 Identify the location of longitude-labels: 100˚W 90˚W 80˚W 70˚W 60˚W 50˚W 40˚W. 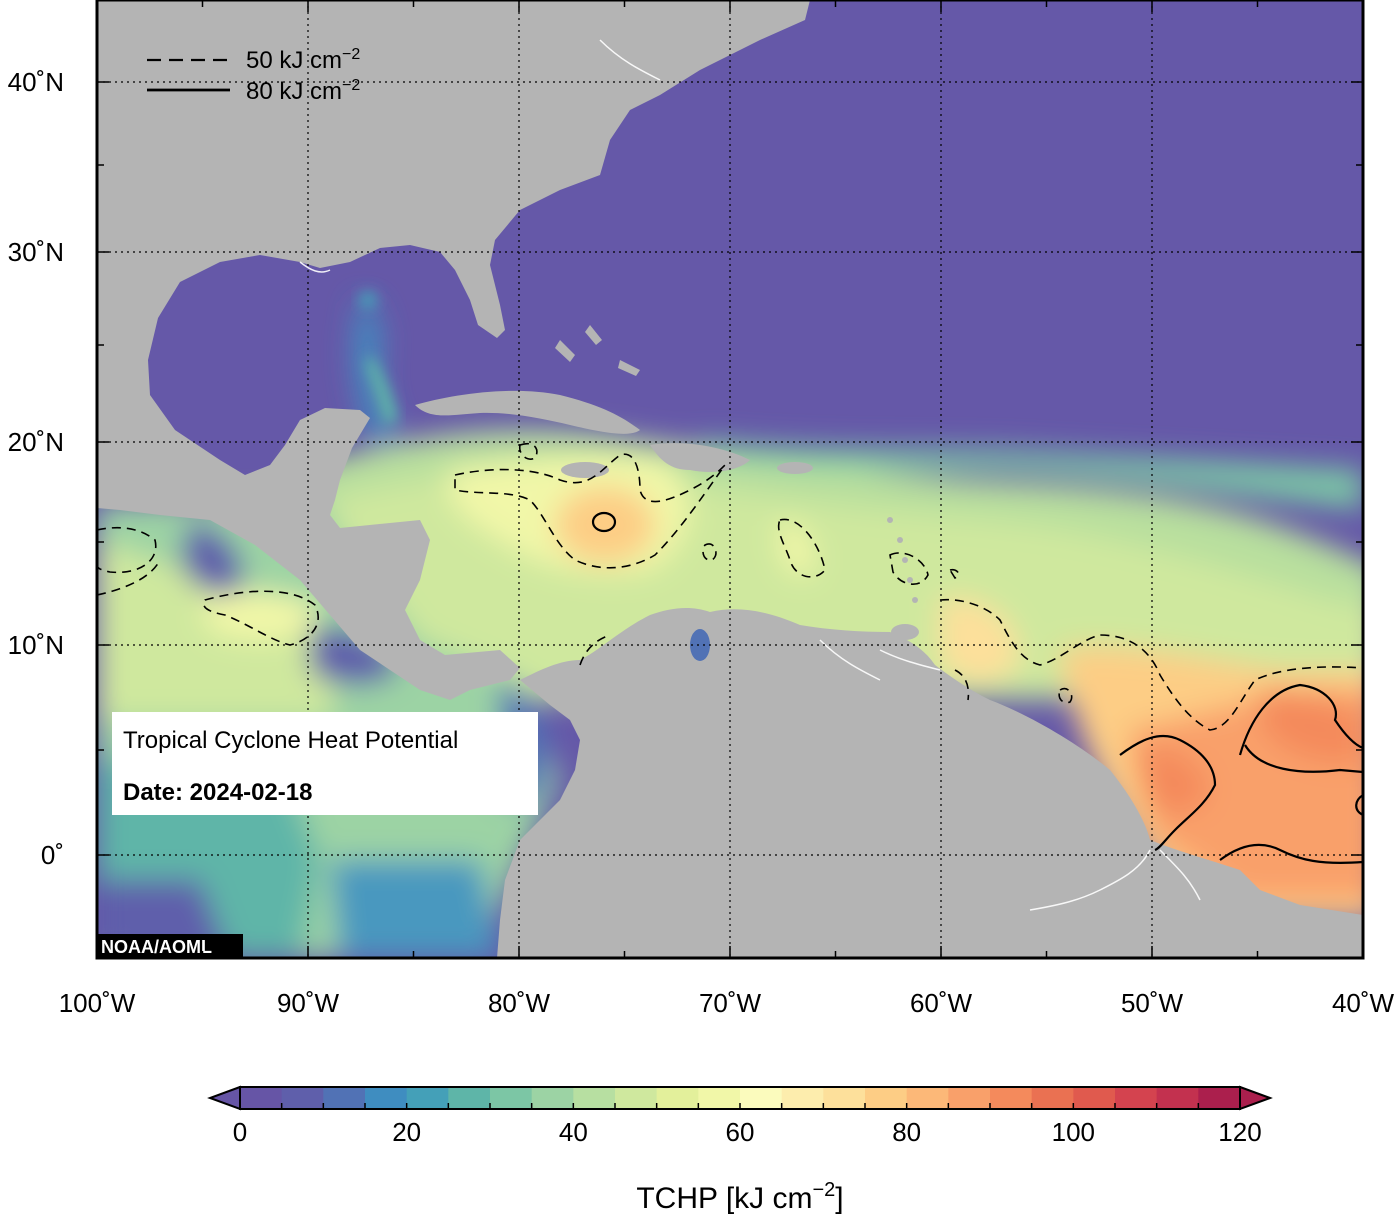
(727, 1003).